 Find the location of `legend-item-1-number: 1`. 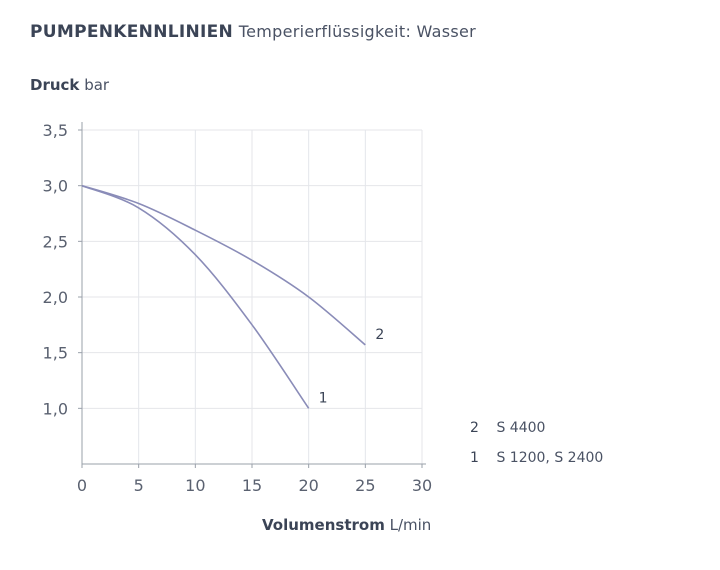

legend-item-1-number: 1 is located at coordinates (474, 458).